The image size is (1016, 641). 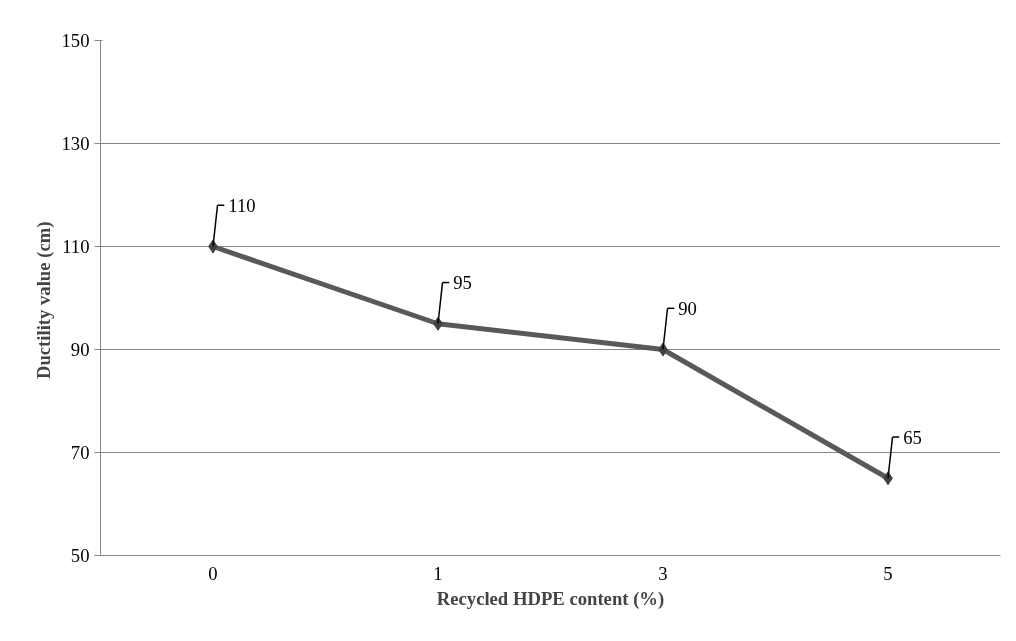 What do you see at coordinates (80, 349) in the screenshot?
I see `y-tick-label: 90` at bounding box center [80, 349].